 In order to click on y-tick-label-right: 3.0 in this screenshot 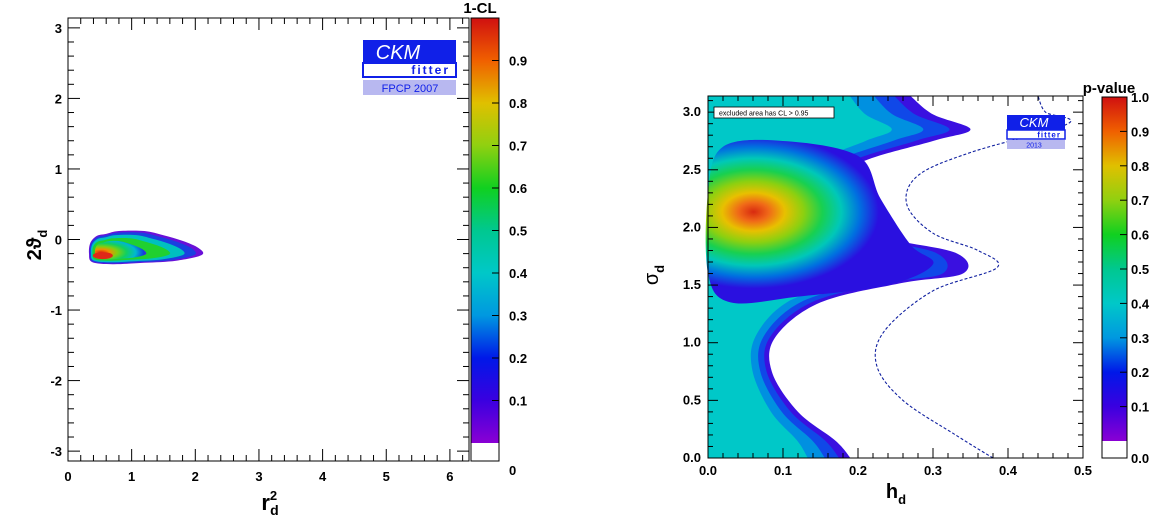, I will do `click(692, 111)`.